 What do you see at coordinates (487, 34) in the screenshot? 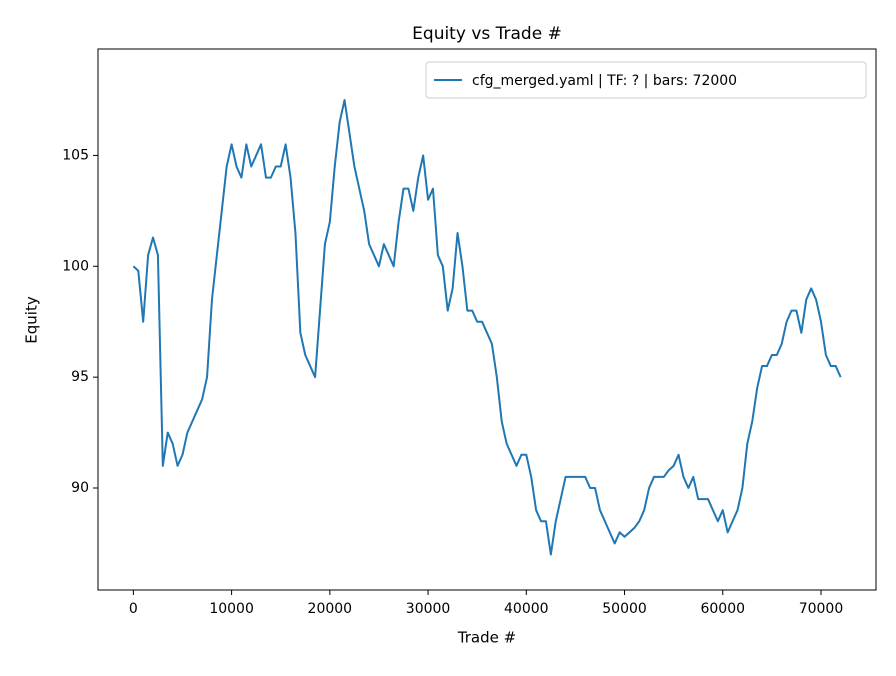
I see `chart-title: Equity vs Trade #` at bounding box center [487, 34].